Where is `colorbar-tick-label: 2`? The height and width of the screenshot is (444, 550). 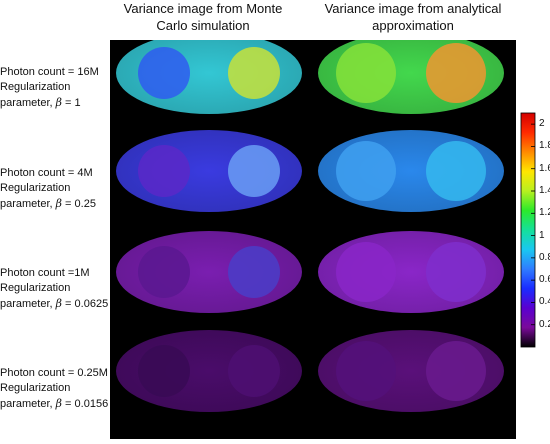 colorbar-tick-label: 2 is located at coordinates (542, 124).